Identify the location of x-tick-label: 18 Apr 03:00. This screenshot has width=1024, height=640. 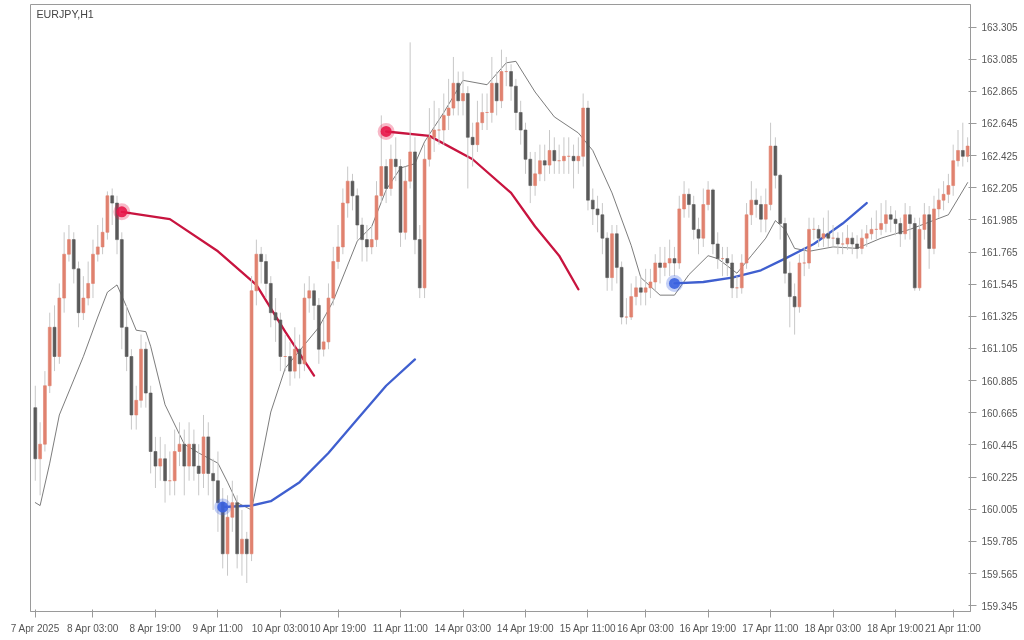
(833, 628).